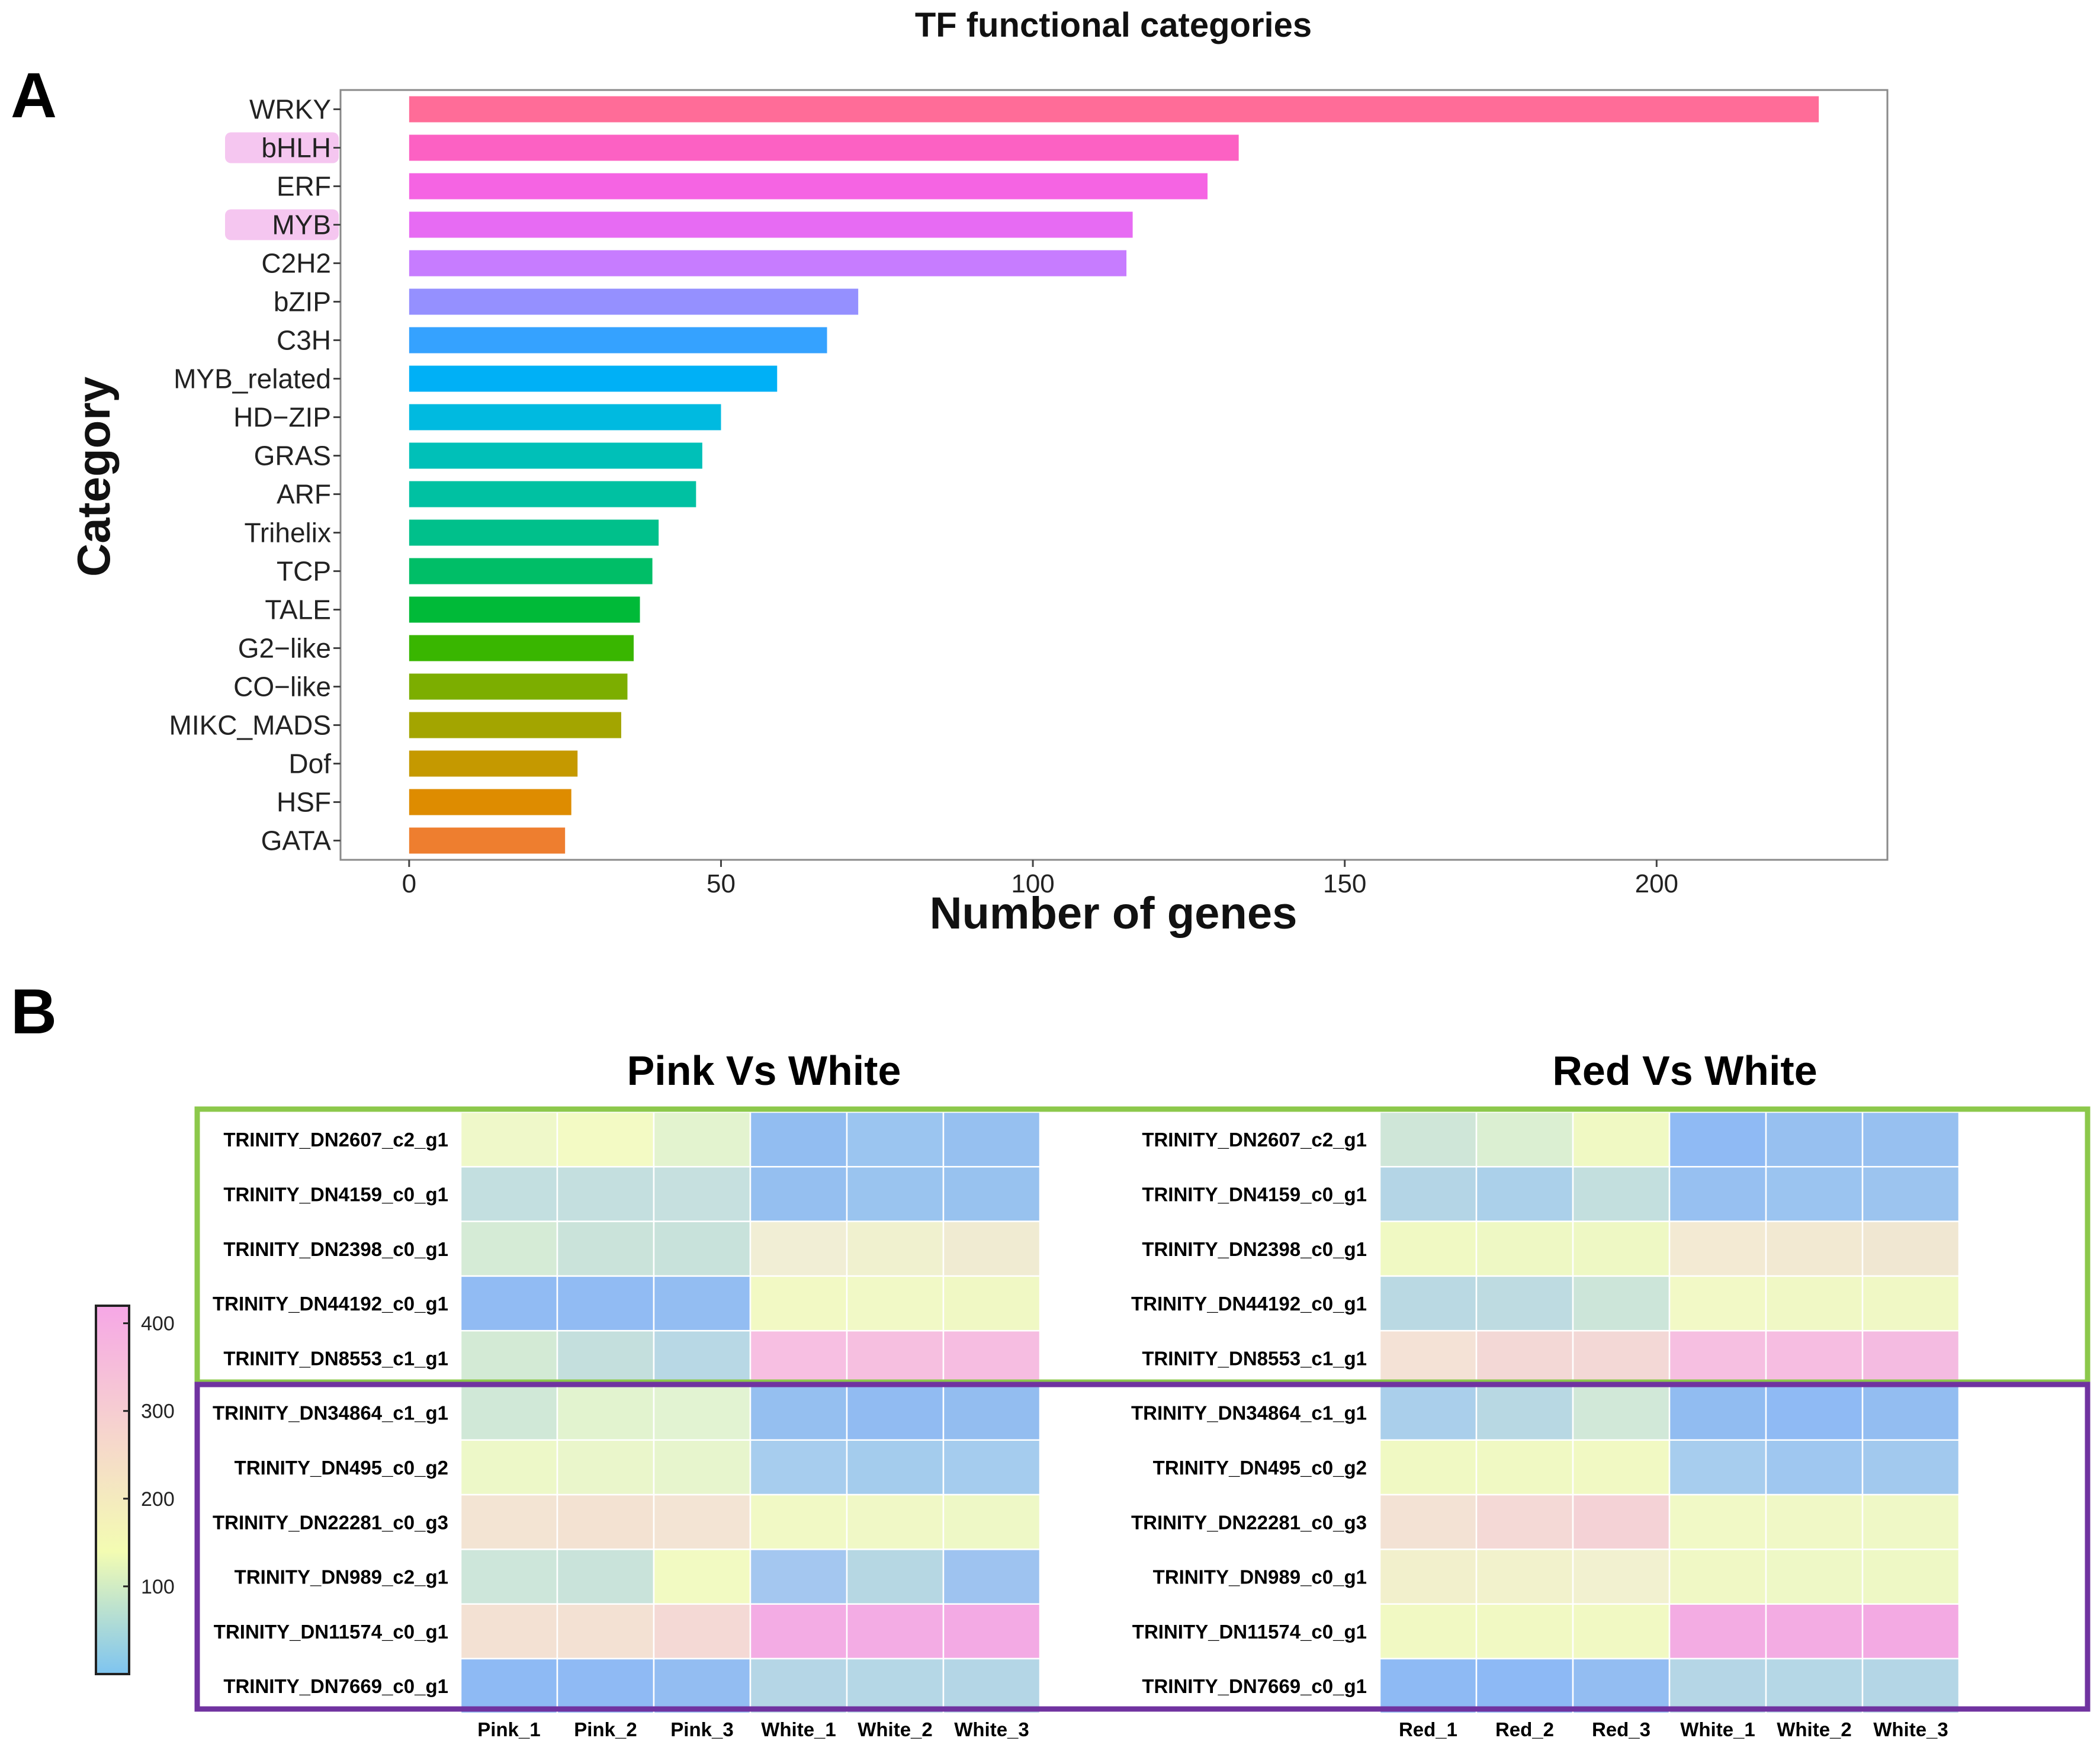 The height and width of the screenshot is (1754, 2100). I want to click on category-label-tcp: TCP, so click(304, 571).